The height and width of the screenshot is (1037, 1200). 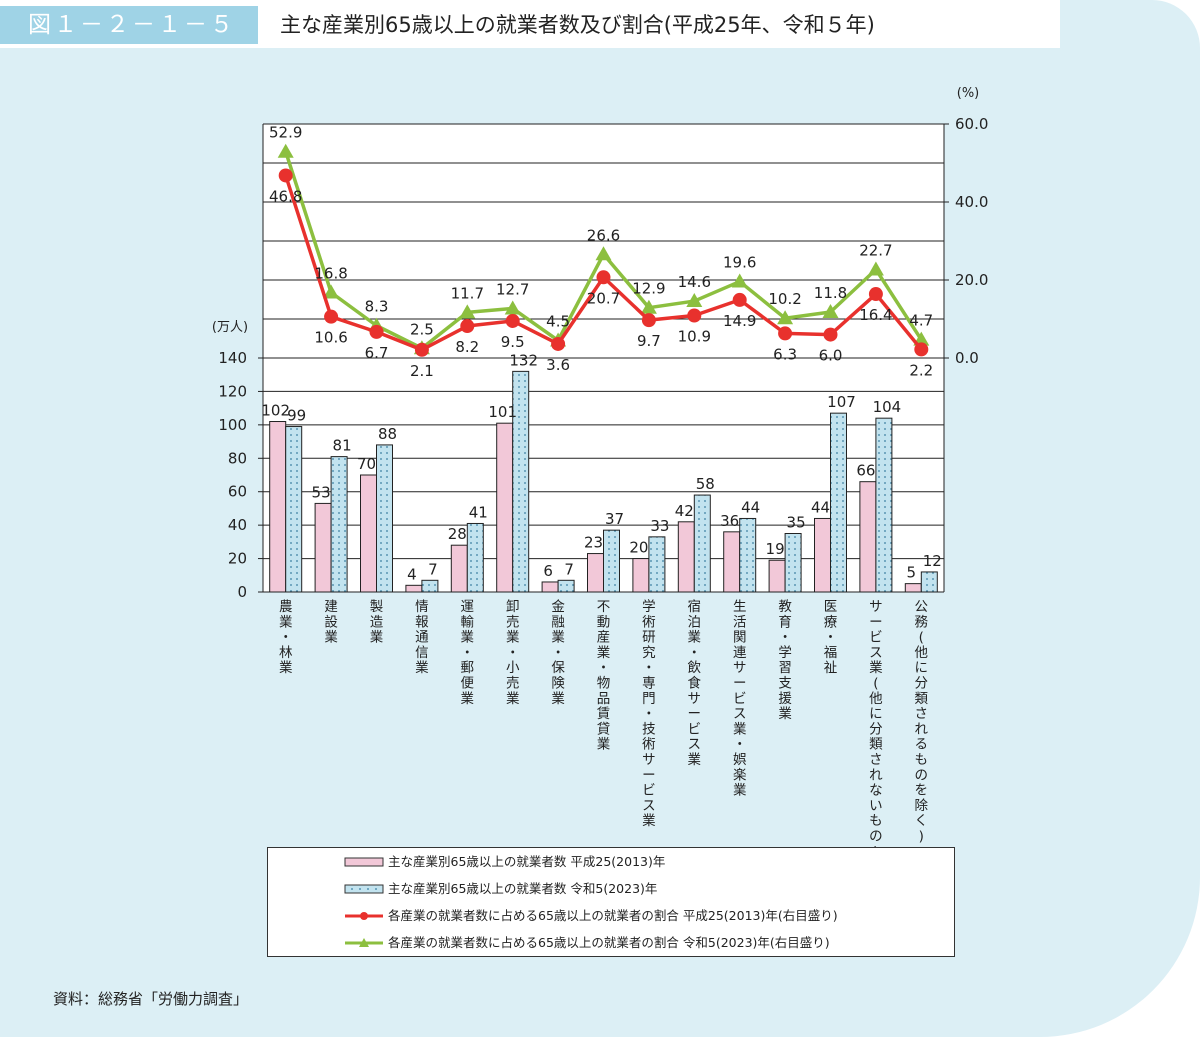 What do you see at coordinates (548, 571) in the screenshot?
I see `bar-2013-value-label: 6` at bounding box center [548, 571].